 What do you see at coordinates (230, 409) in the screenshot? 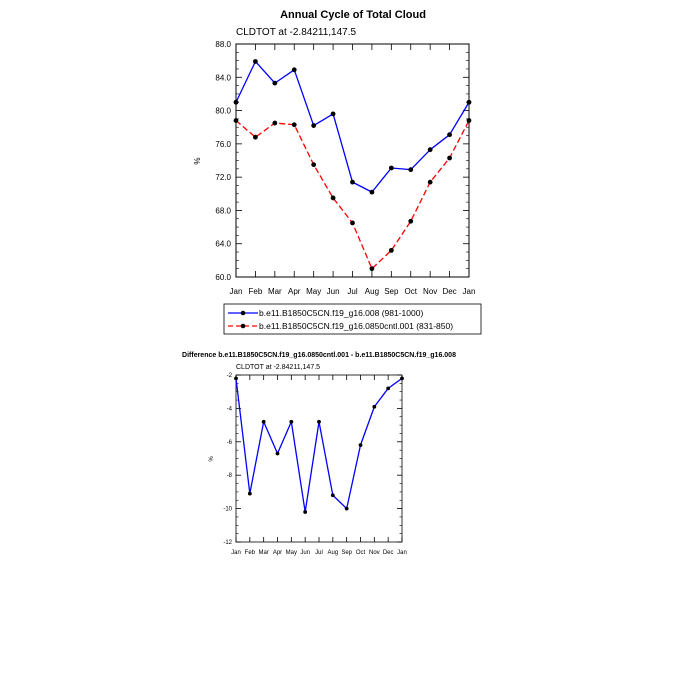
I see `y-tick-label: -4` at bounding box center [230, 409].